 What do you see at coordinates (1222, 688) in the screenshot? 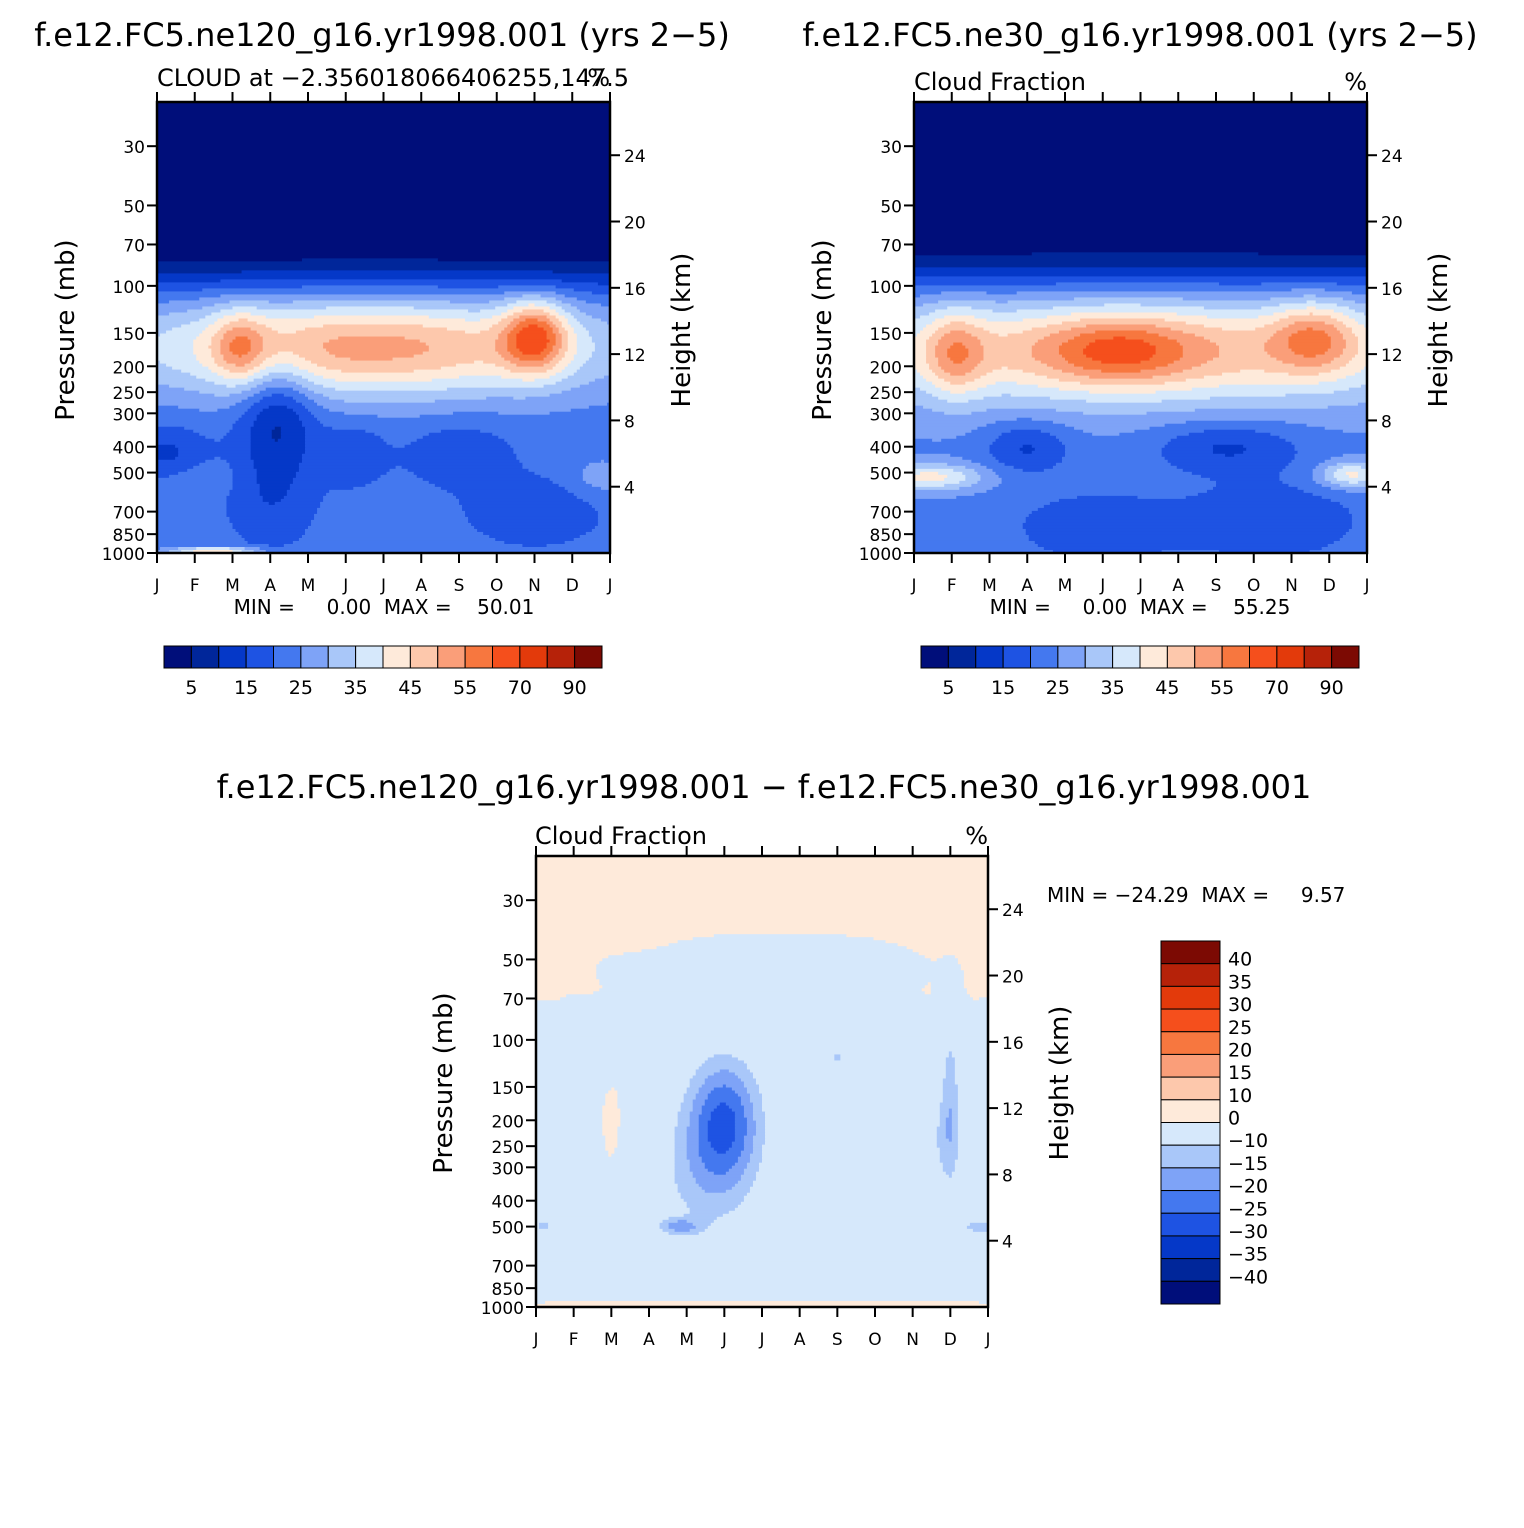
I see `p2-colorbar-label: 55` at bounding box center [1222, 688].